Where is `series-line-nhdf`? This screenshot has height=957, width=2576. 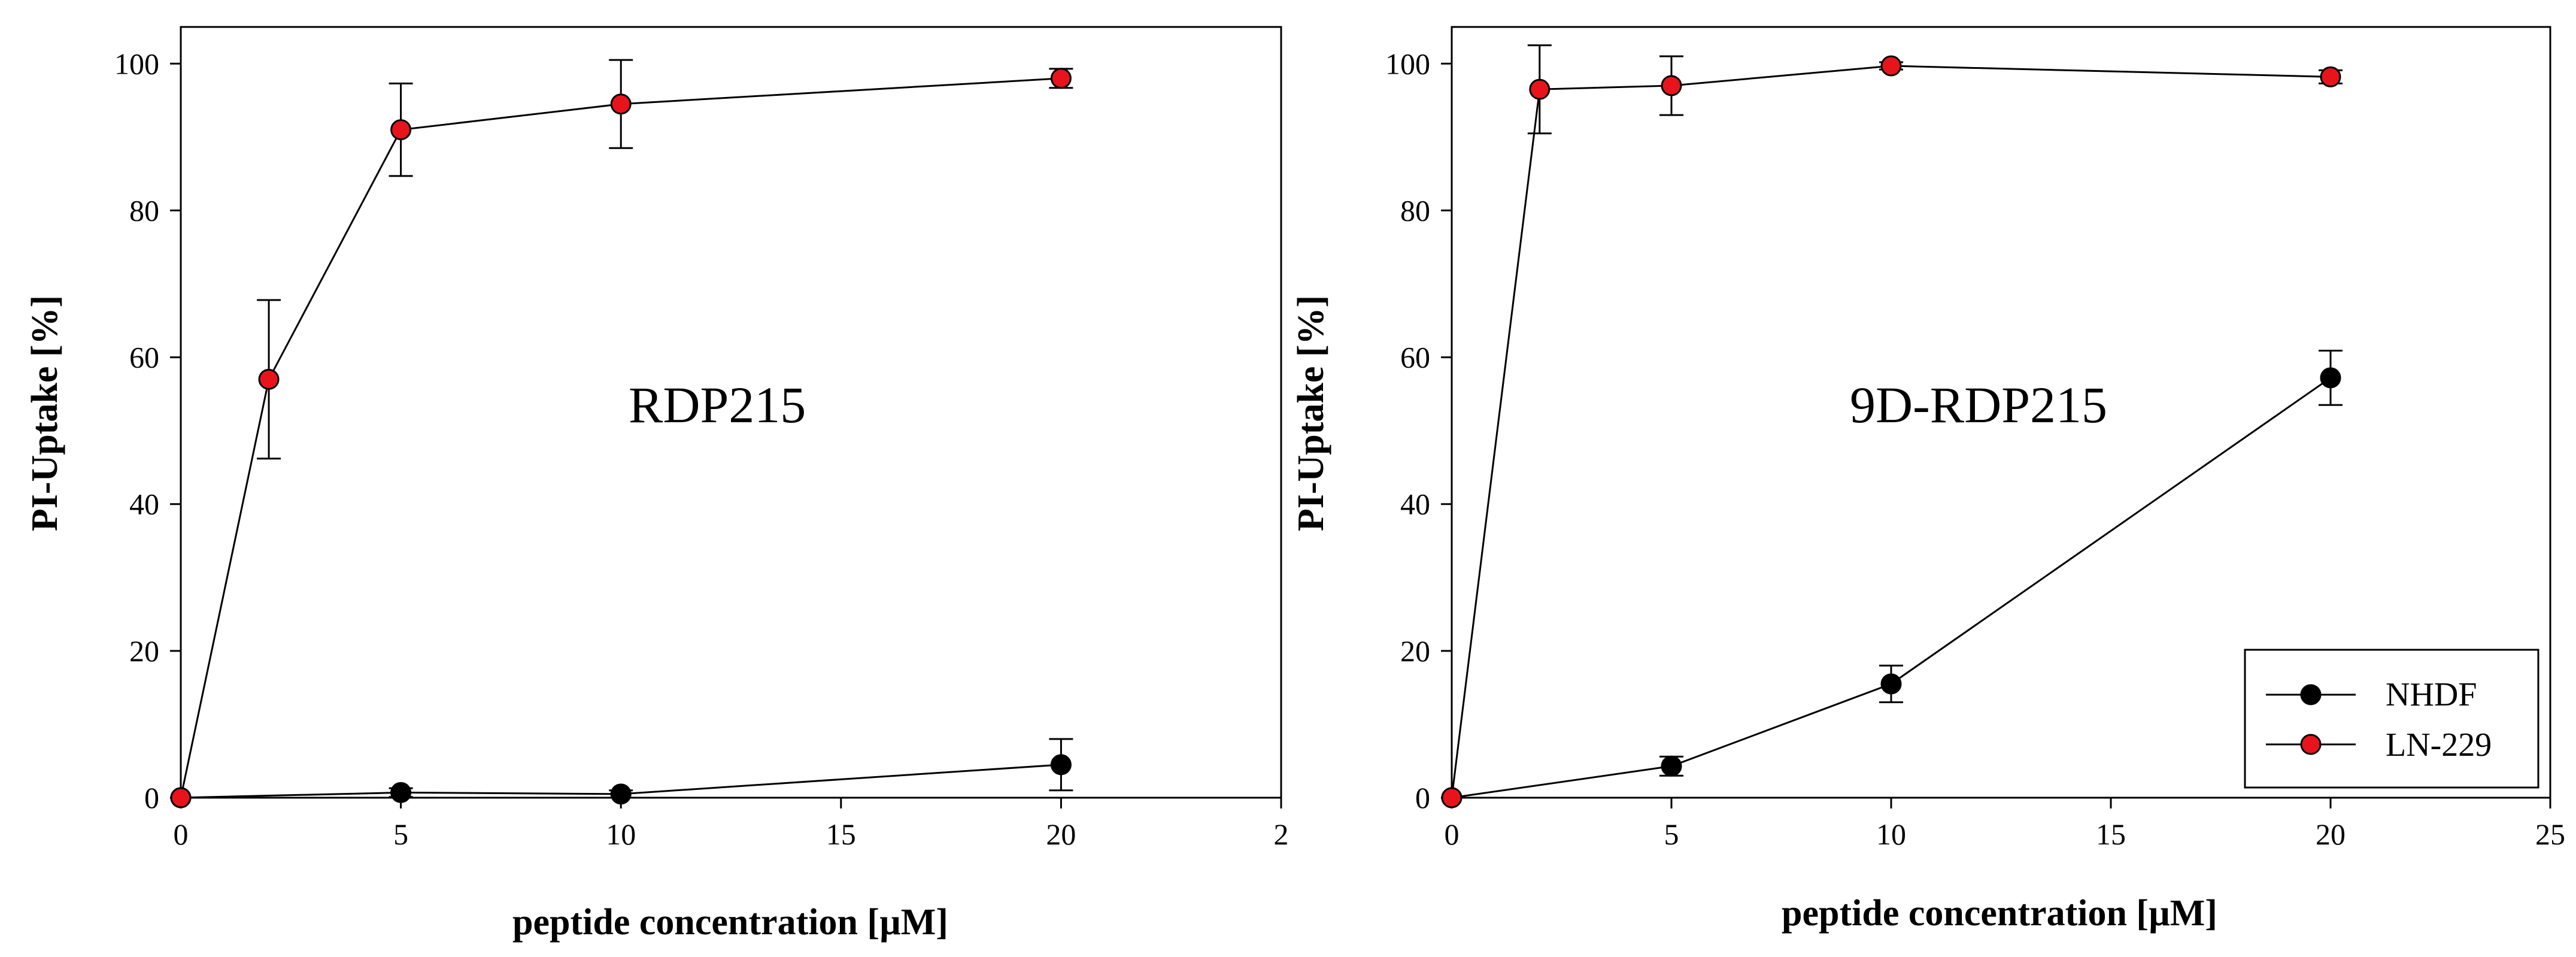
series-line-nhdf is located at coordinates (620, 781).